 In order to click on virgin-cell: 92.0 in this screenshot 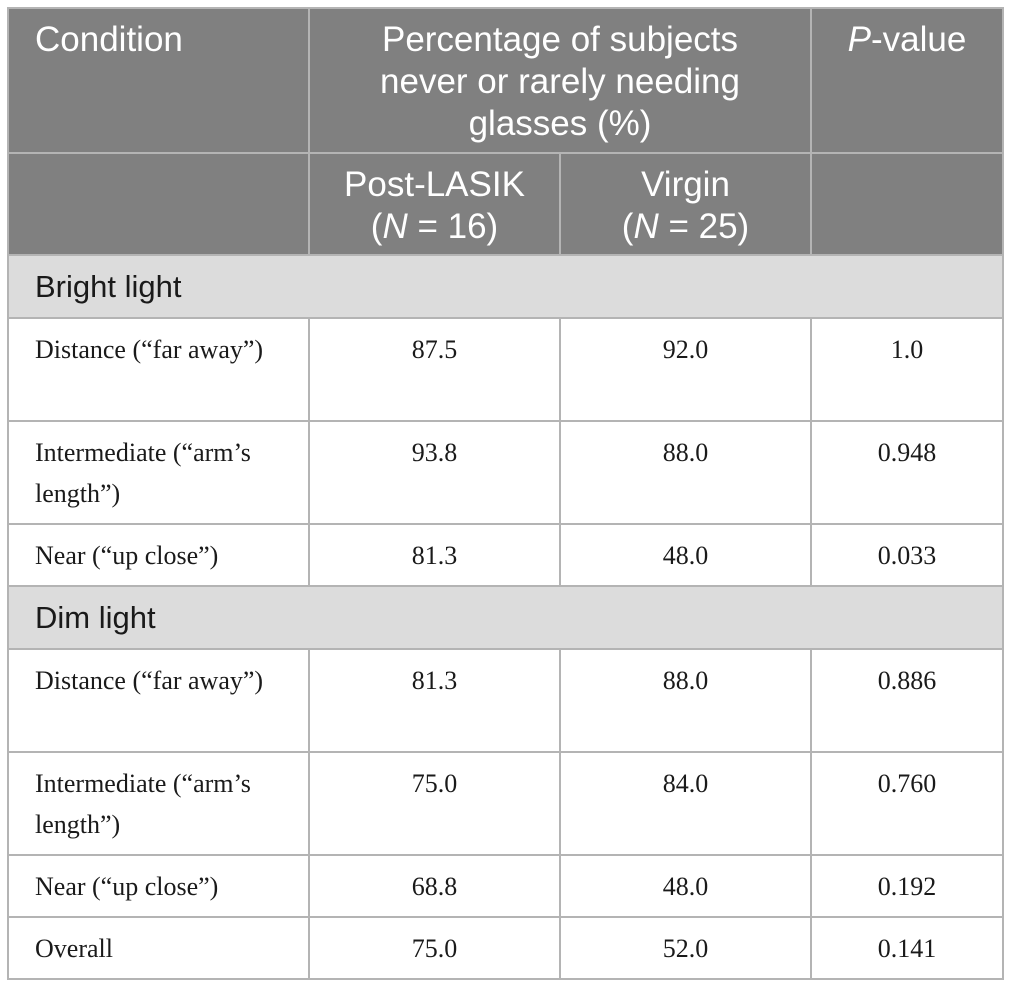, I will do `click(685, 369)`.